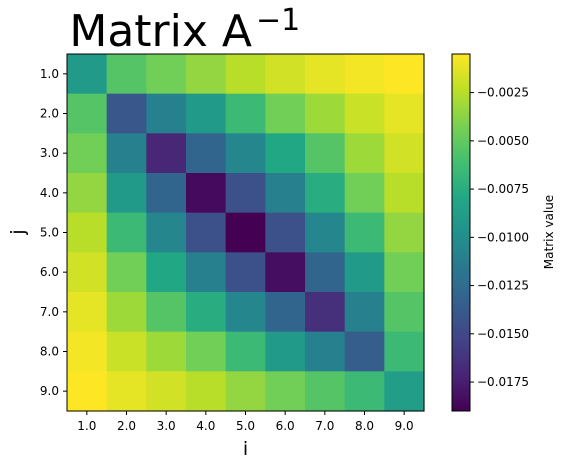  I want to click on x-tick-label: 2.0, so click(126, 426).